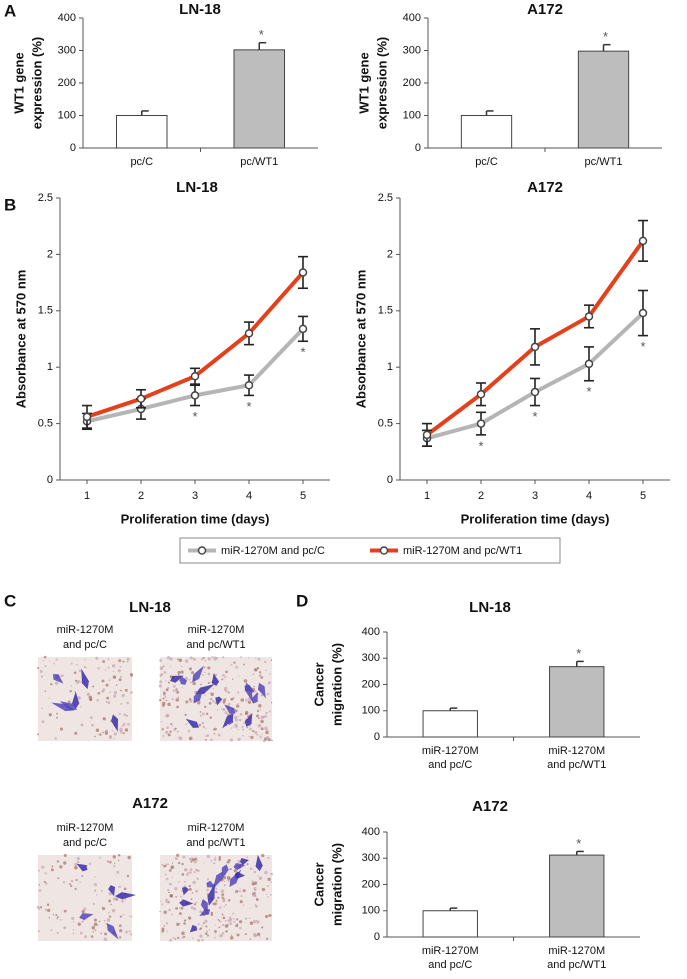 The height and width of the screenshot is (979, 687). Describe the element at coordinates (418, 148) in the screenshot. I see `y-tick-label: 0` at that location.